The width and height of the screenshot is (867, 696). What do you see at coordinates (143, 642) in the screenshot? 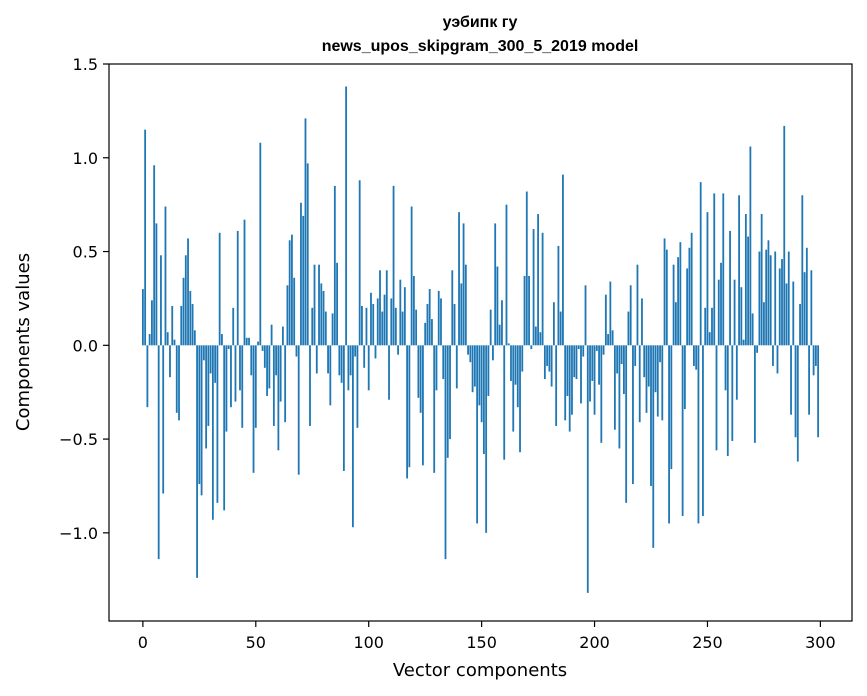
I see `x-tick-label: 0` at bounding box center [143, 642].